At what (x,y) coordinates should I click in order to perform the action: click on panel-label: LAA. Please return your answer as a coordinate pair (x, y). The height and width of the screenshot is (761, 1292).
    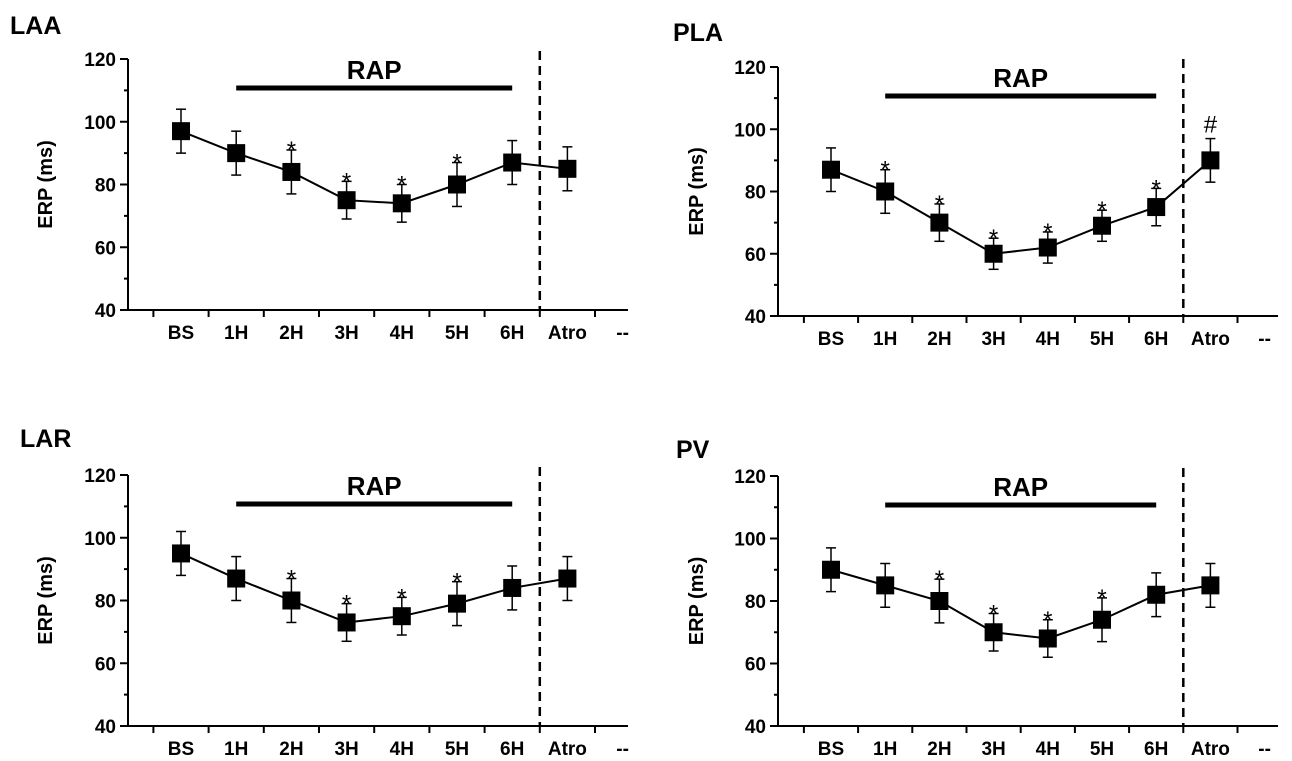
    Looking at the image, I should click on (35, 26).